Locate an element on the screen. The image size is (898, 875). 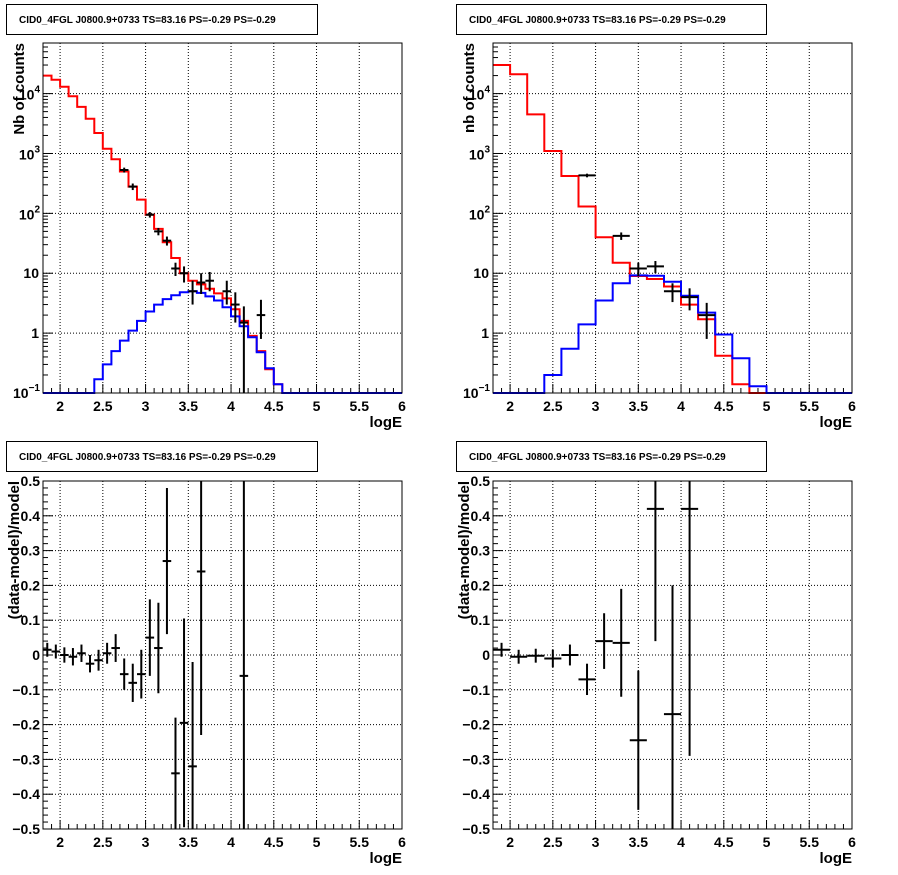
x-tick-label: 4 is located at coordinates (681, 842).